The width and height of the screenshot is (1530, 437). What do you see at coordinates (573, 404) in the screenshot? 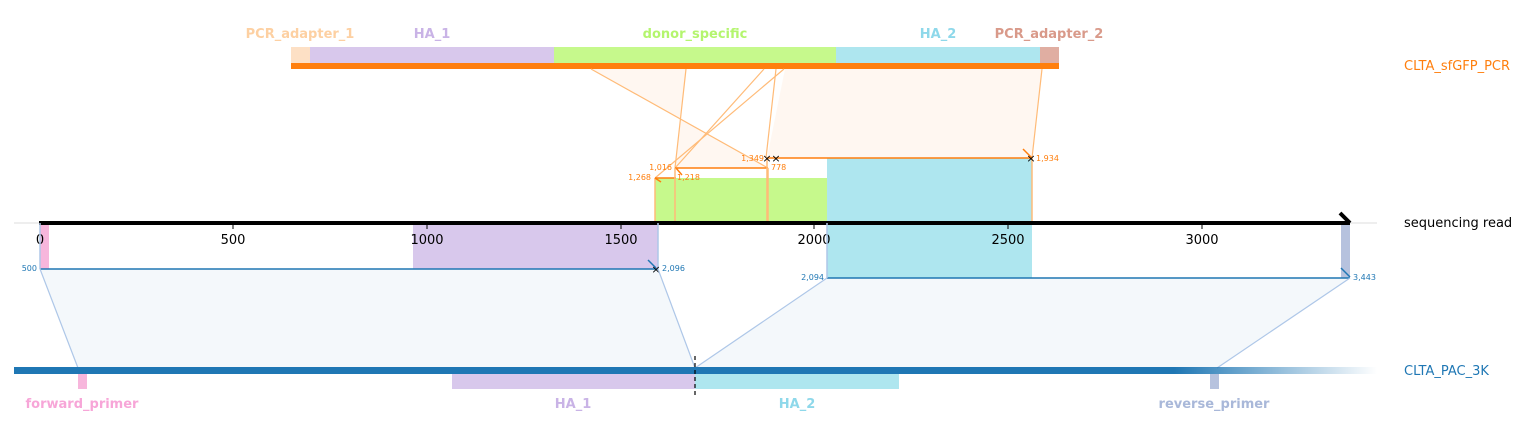
I see `target-feature-label-ha-1: HA_1` at bounding box center [573, 404].